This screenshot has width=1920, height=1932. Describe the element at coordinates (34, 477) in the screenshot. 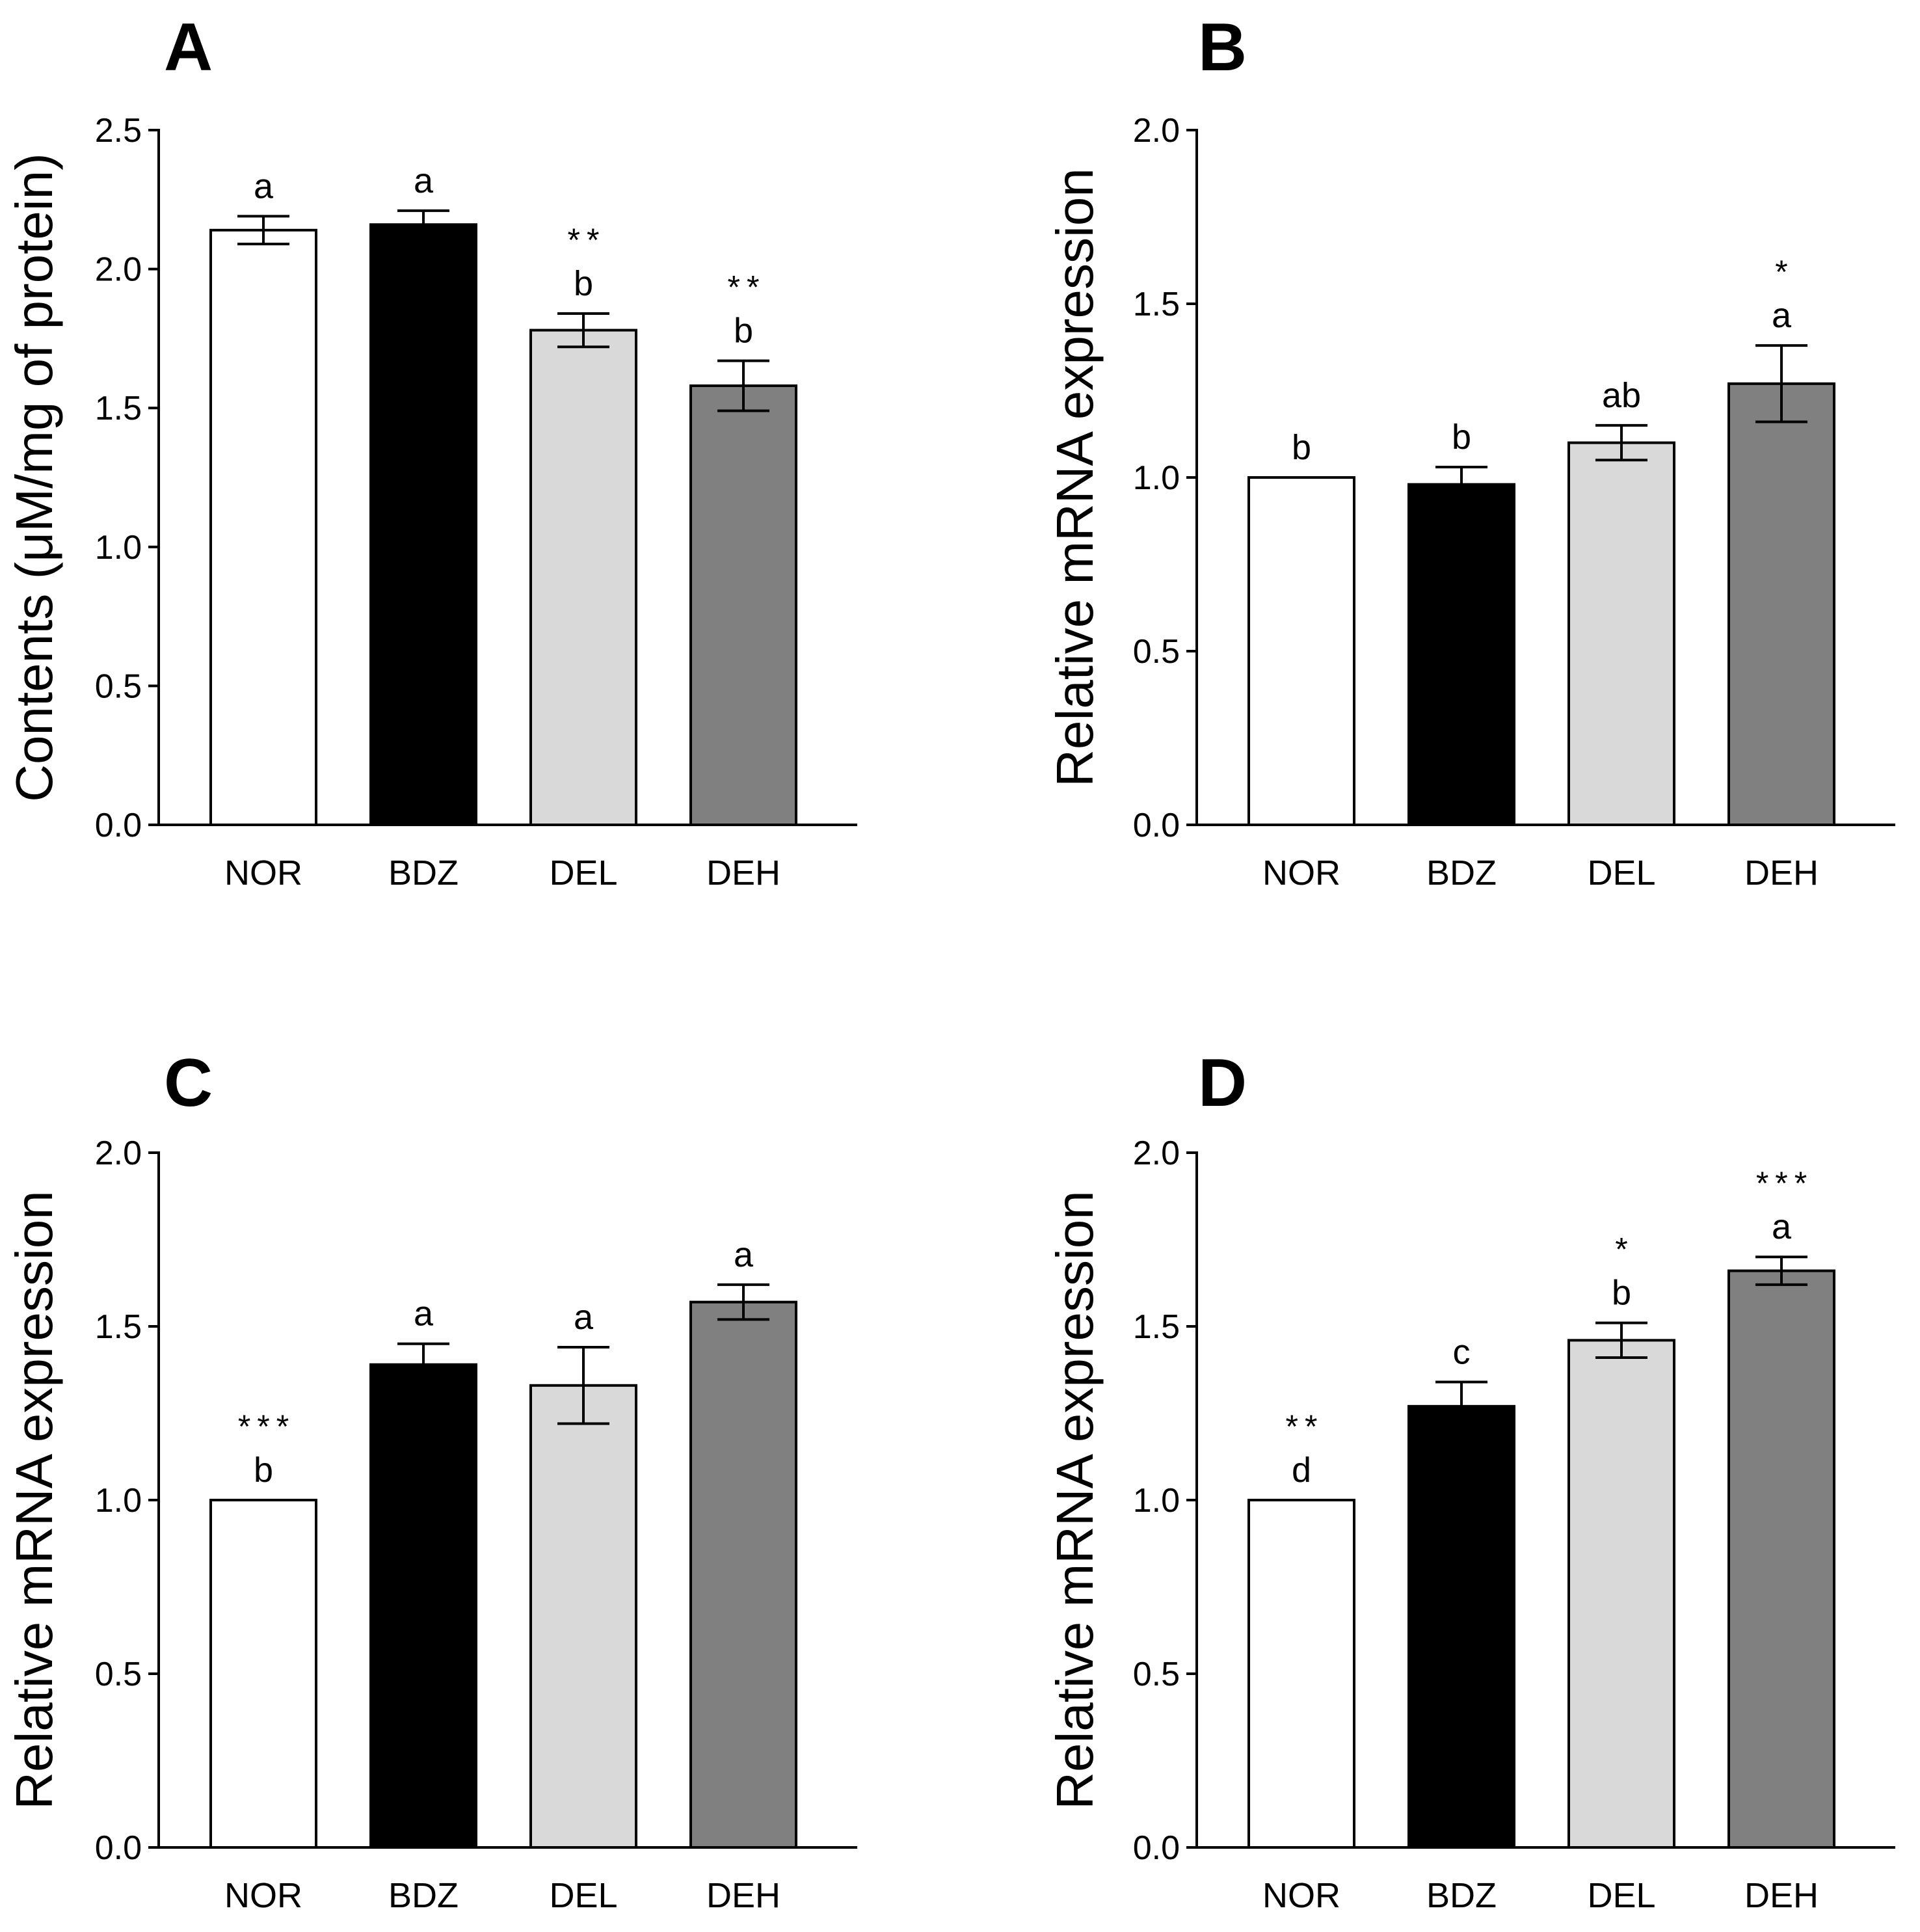

I see `y-axis-title: Contents (μM/mg of protein)` at that location.